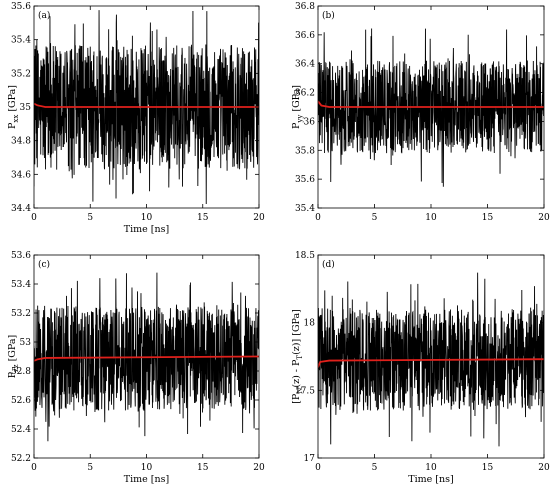 The width and height of the screenshot is (550, 489). Describe the element at coordinates (305, 256) in the screenshot. I see `y-tick-label: 18.5` at that location.